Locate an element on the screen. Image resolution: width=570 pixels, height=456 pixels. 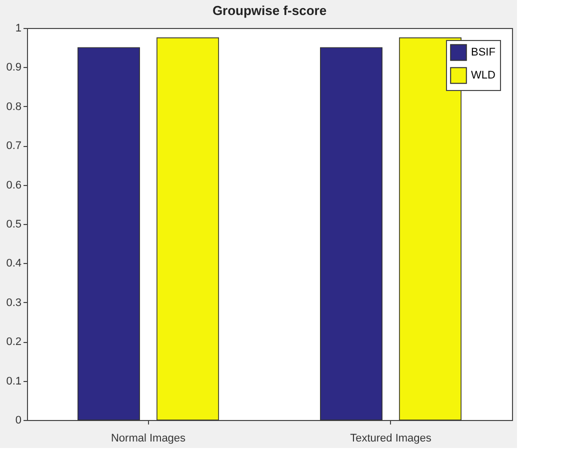
x-tick-label: Textured Images is located at coordinates (391, 438).